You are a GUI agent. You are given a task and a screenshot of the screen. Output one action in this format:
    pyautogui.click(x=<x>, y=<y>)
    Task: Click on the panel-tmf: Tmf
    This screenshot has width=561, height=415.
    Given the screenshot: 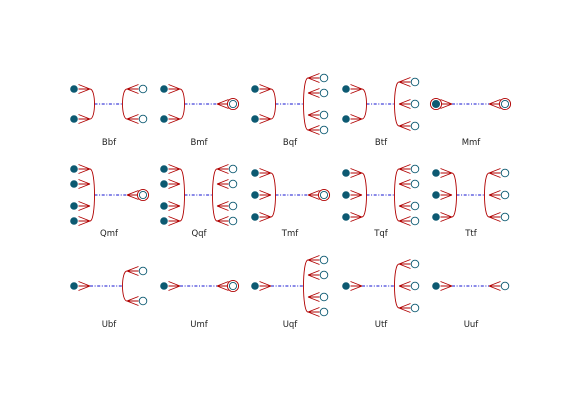 What is the action you would take?
    pyautogui.click(x=291, y=203)
    